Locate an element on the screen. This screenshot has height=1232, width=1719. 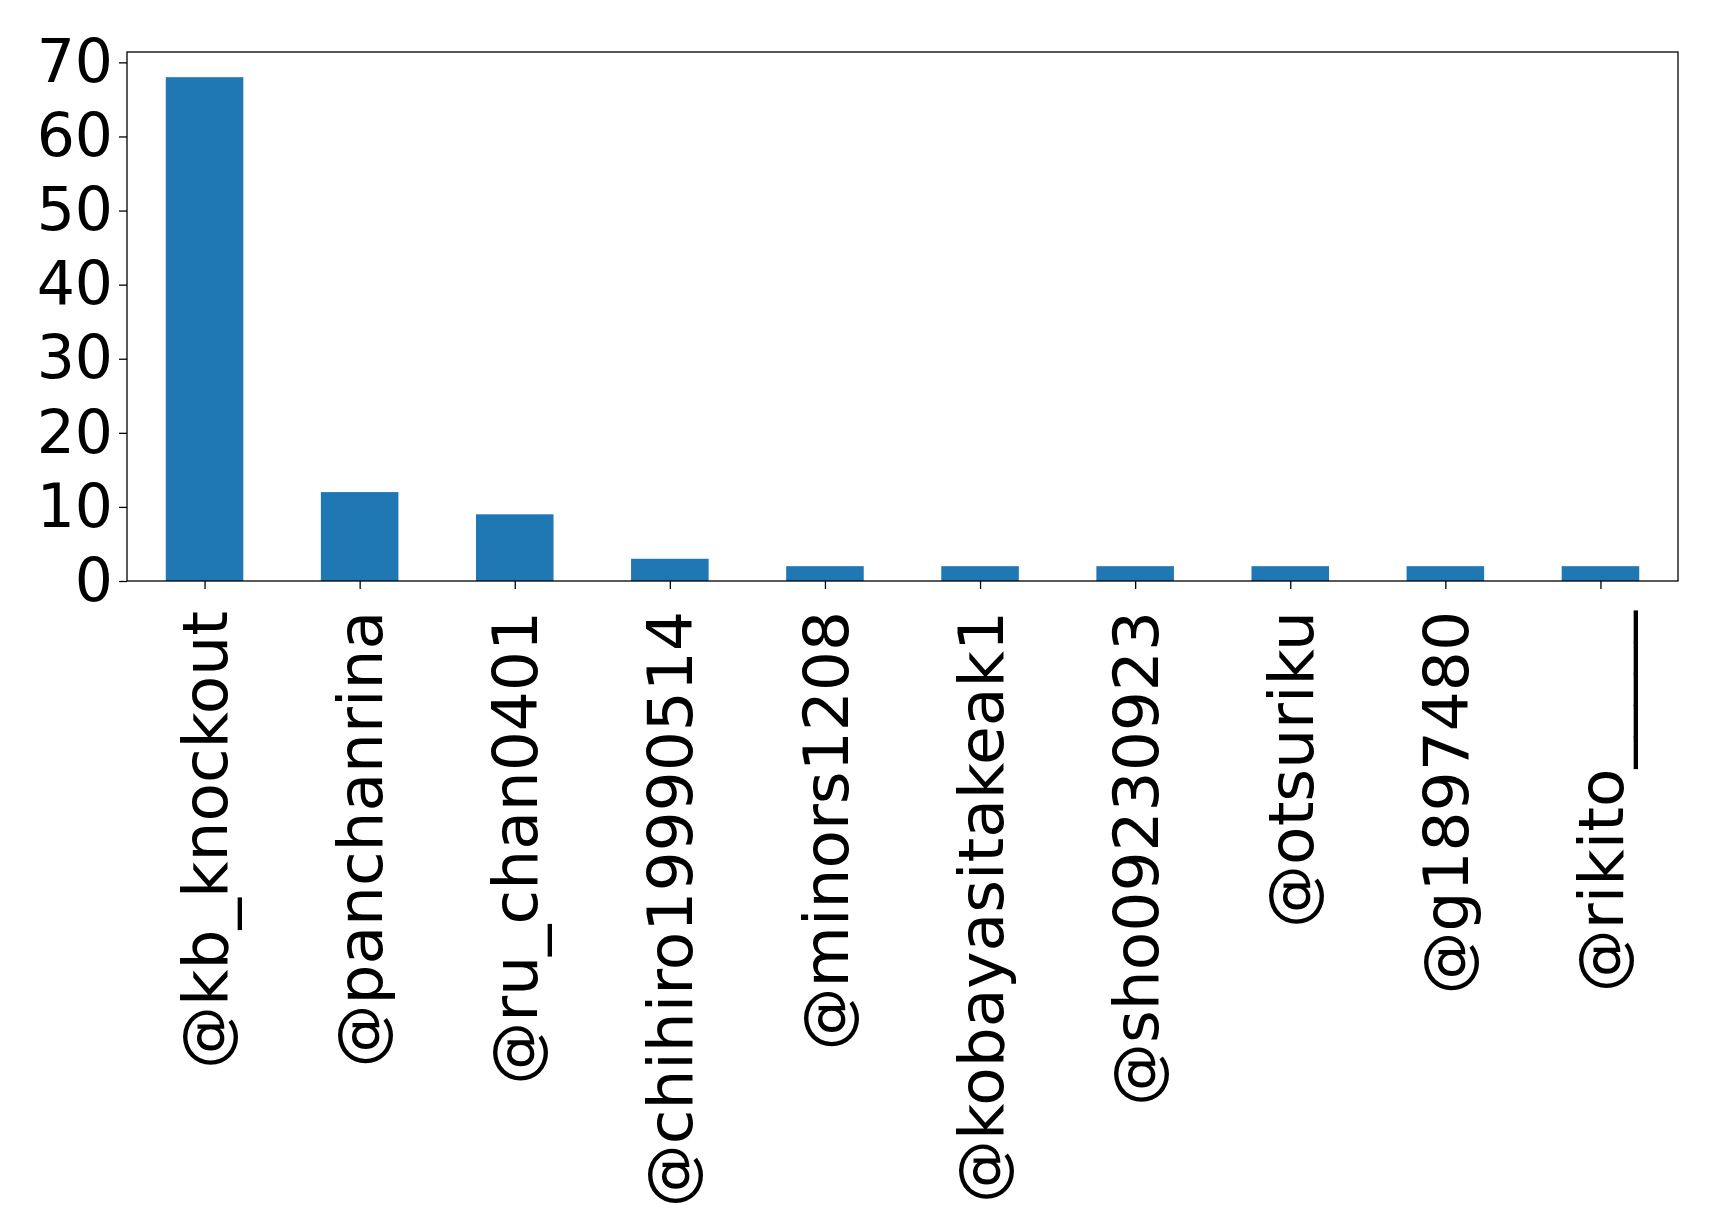
x-tick-label: @rikito_____ is located at coordinates (1601, 801).